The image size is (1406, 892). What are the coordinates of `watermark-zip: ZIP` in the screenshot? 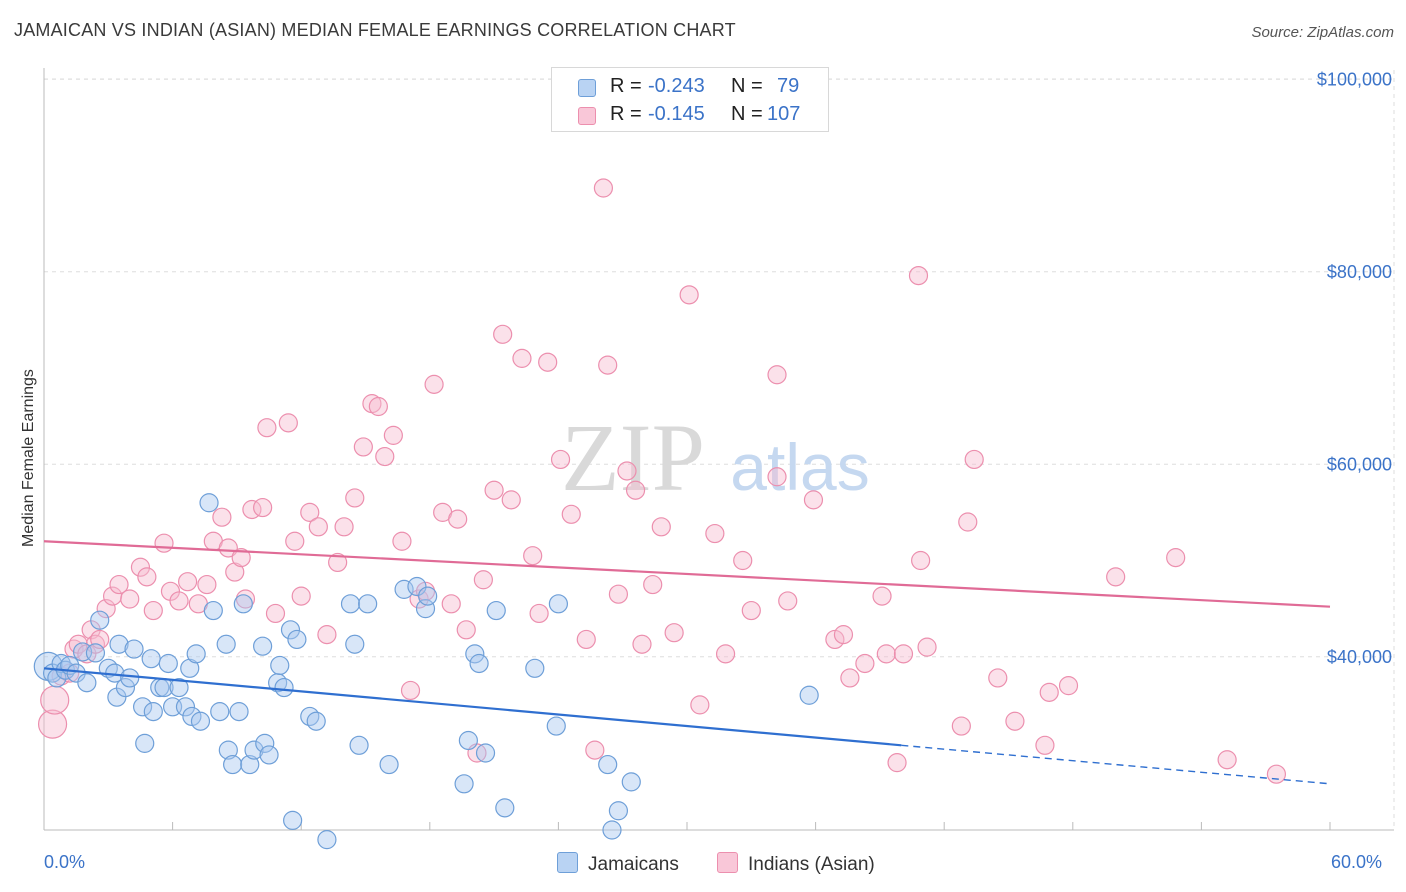 It's located at (633, 457).